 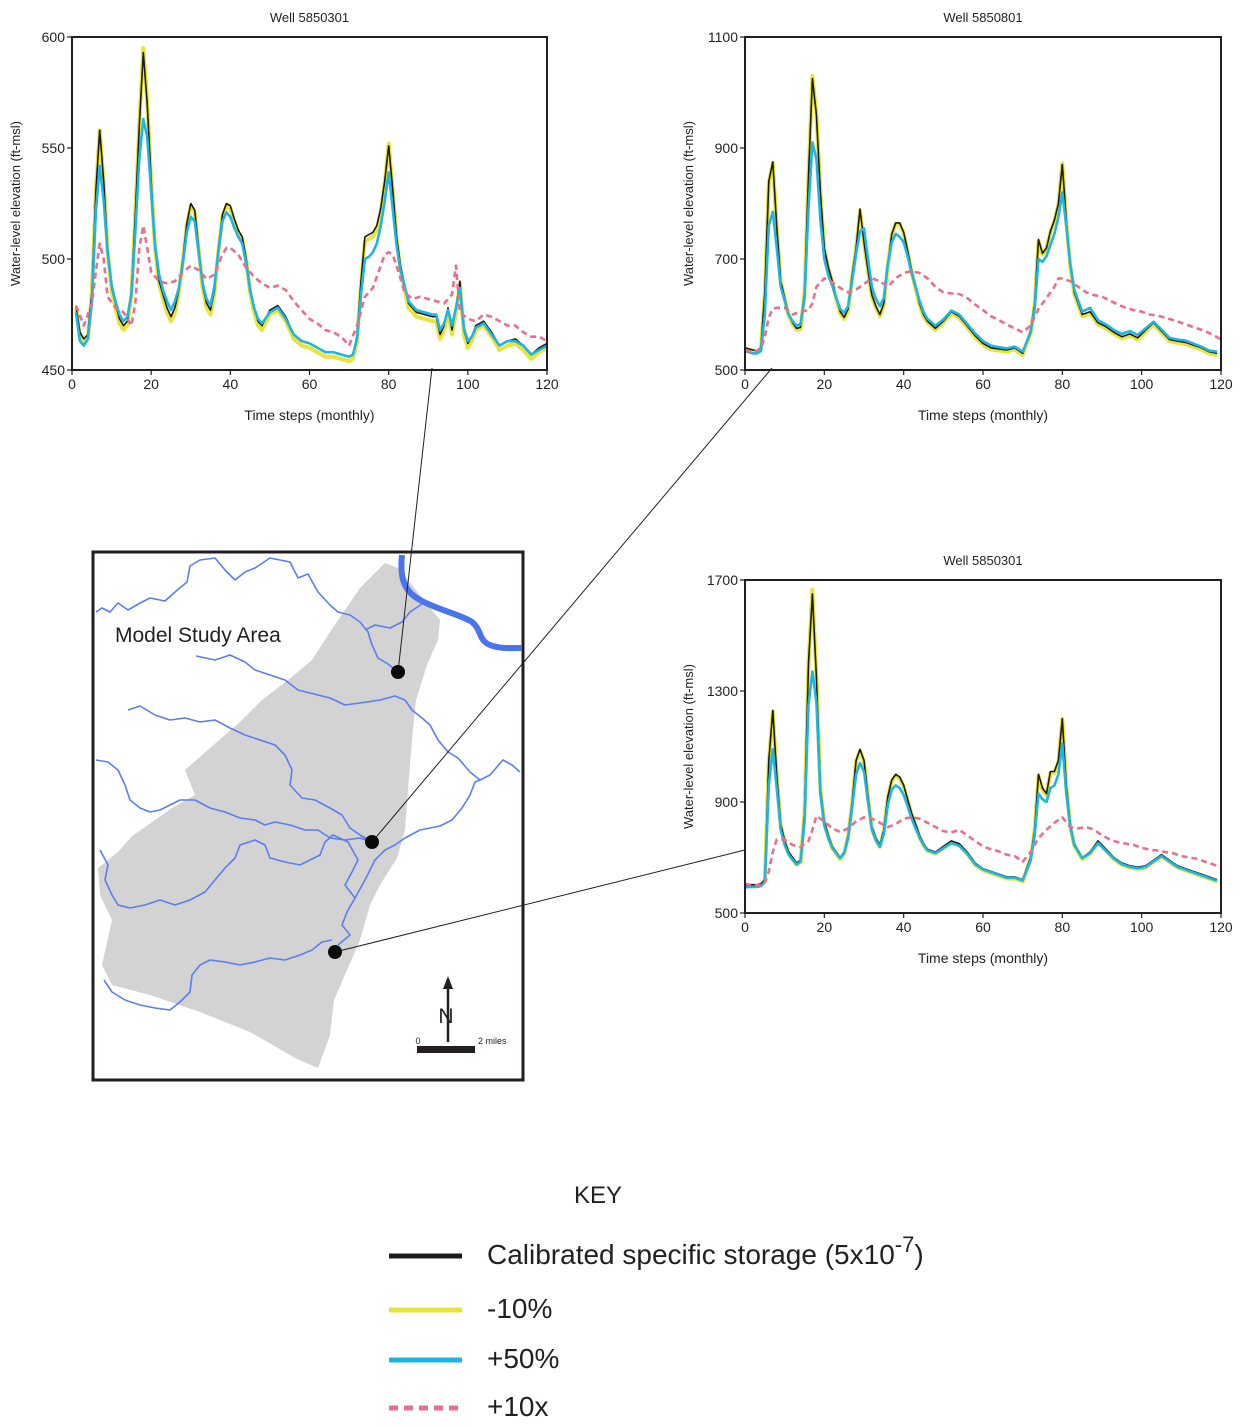 What do you see at coordinates (469, 1406) in the screenshot?
I see `legend-item: +10x` at bounding box center [469, 1406].